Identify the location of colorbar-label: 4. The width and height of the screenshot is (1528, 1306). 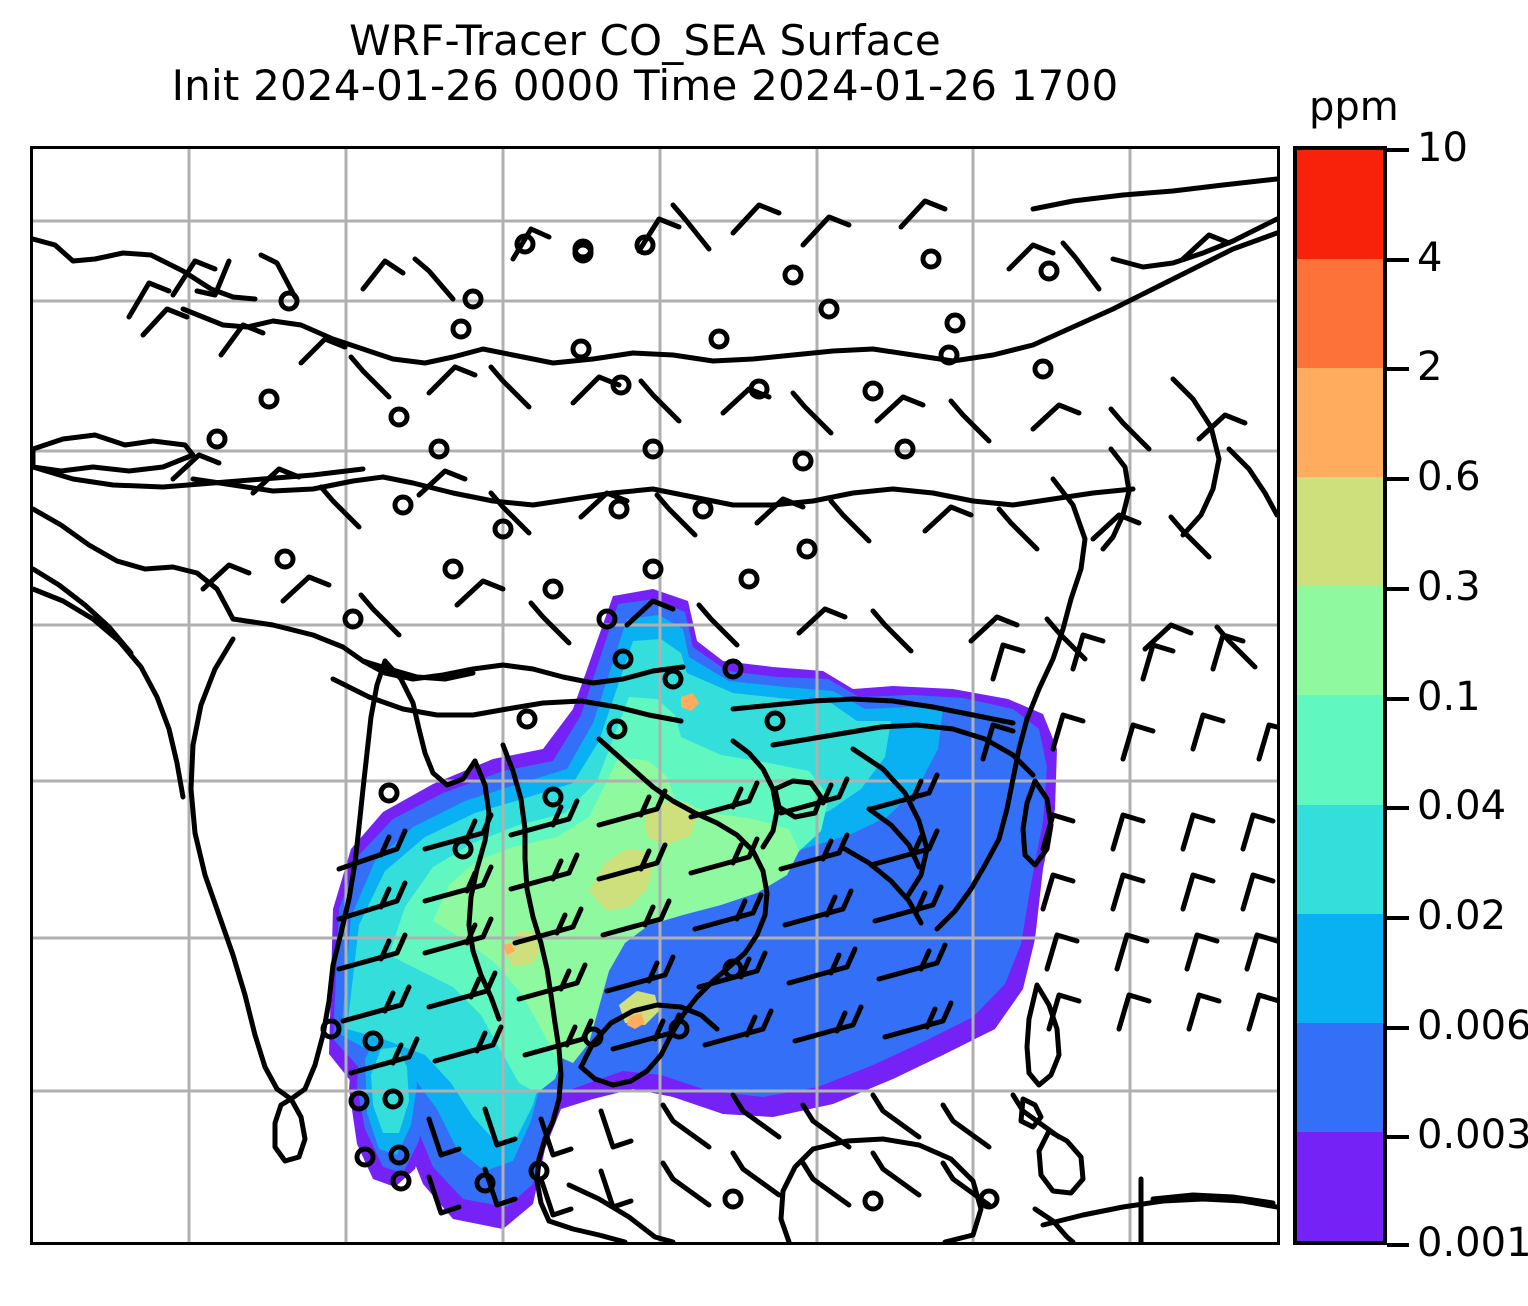
(1430, 257).